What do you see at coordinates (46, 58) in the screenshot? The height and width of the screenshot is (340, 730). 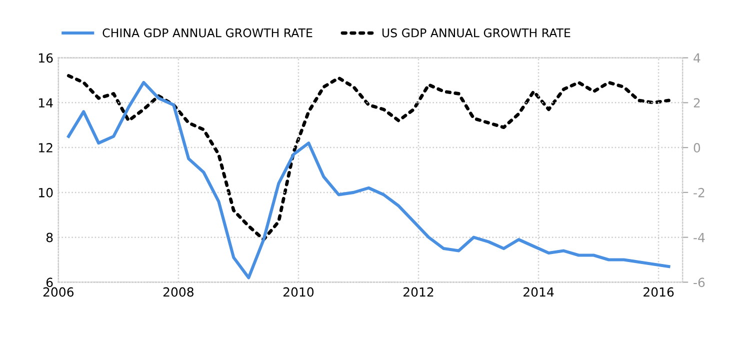 I see `y-tick-label: 16` at bounding box center [46, 58].